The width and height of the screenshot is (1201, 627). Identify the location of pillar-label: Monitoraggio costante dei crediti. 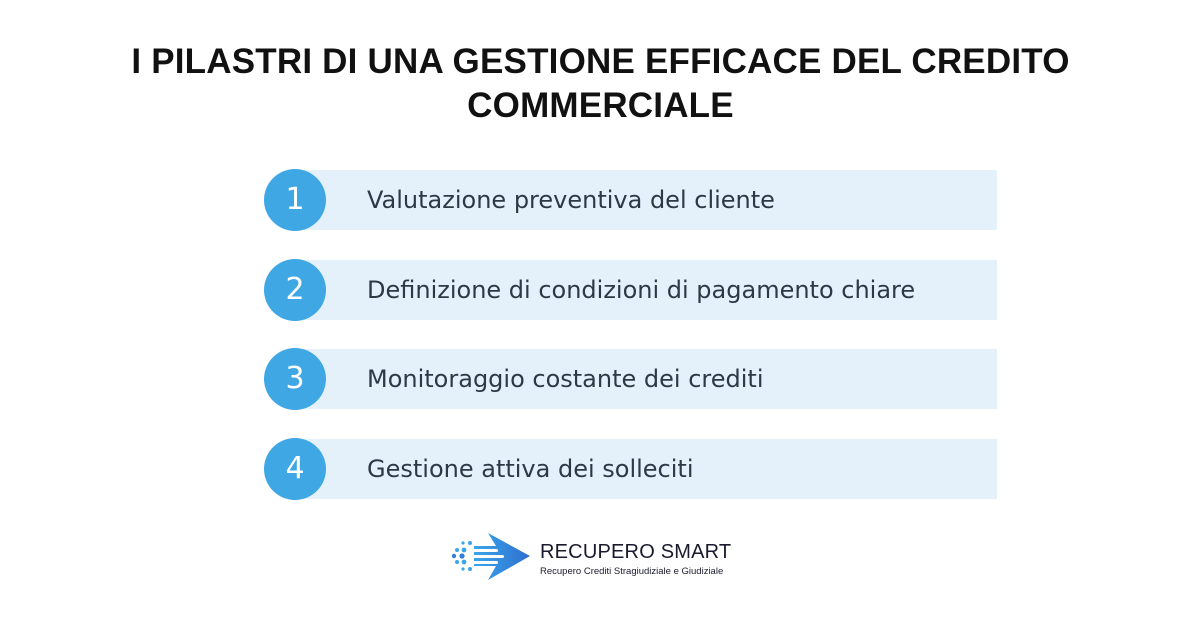
(565, 379).